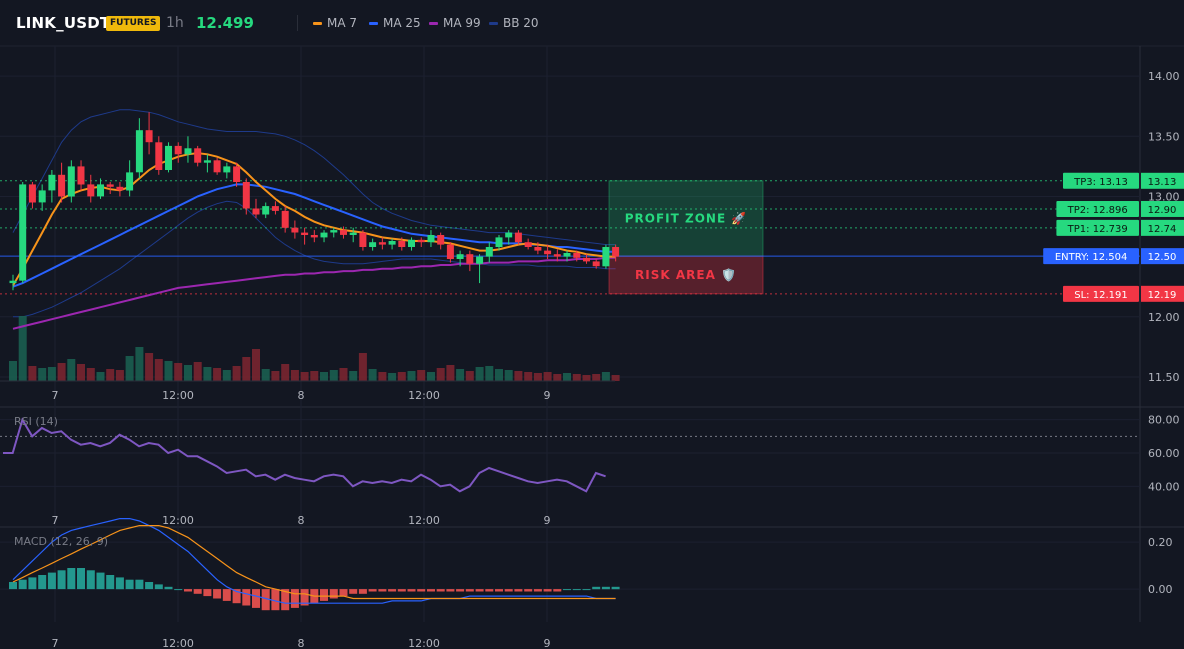  I want to click on level-tag-text: TP3: 13.13, so click(1100, 182).